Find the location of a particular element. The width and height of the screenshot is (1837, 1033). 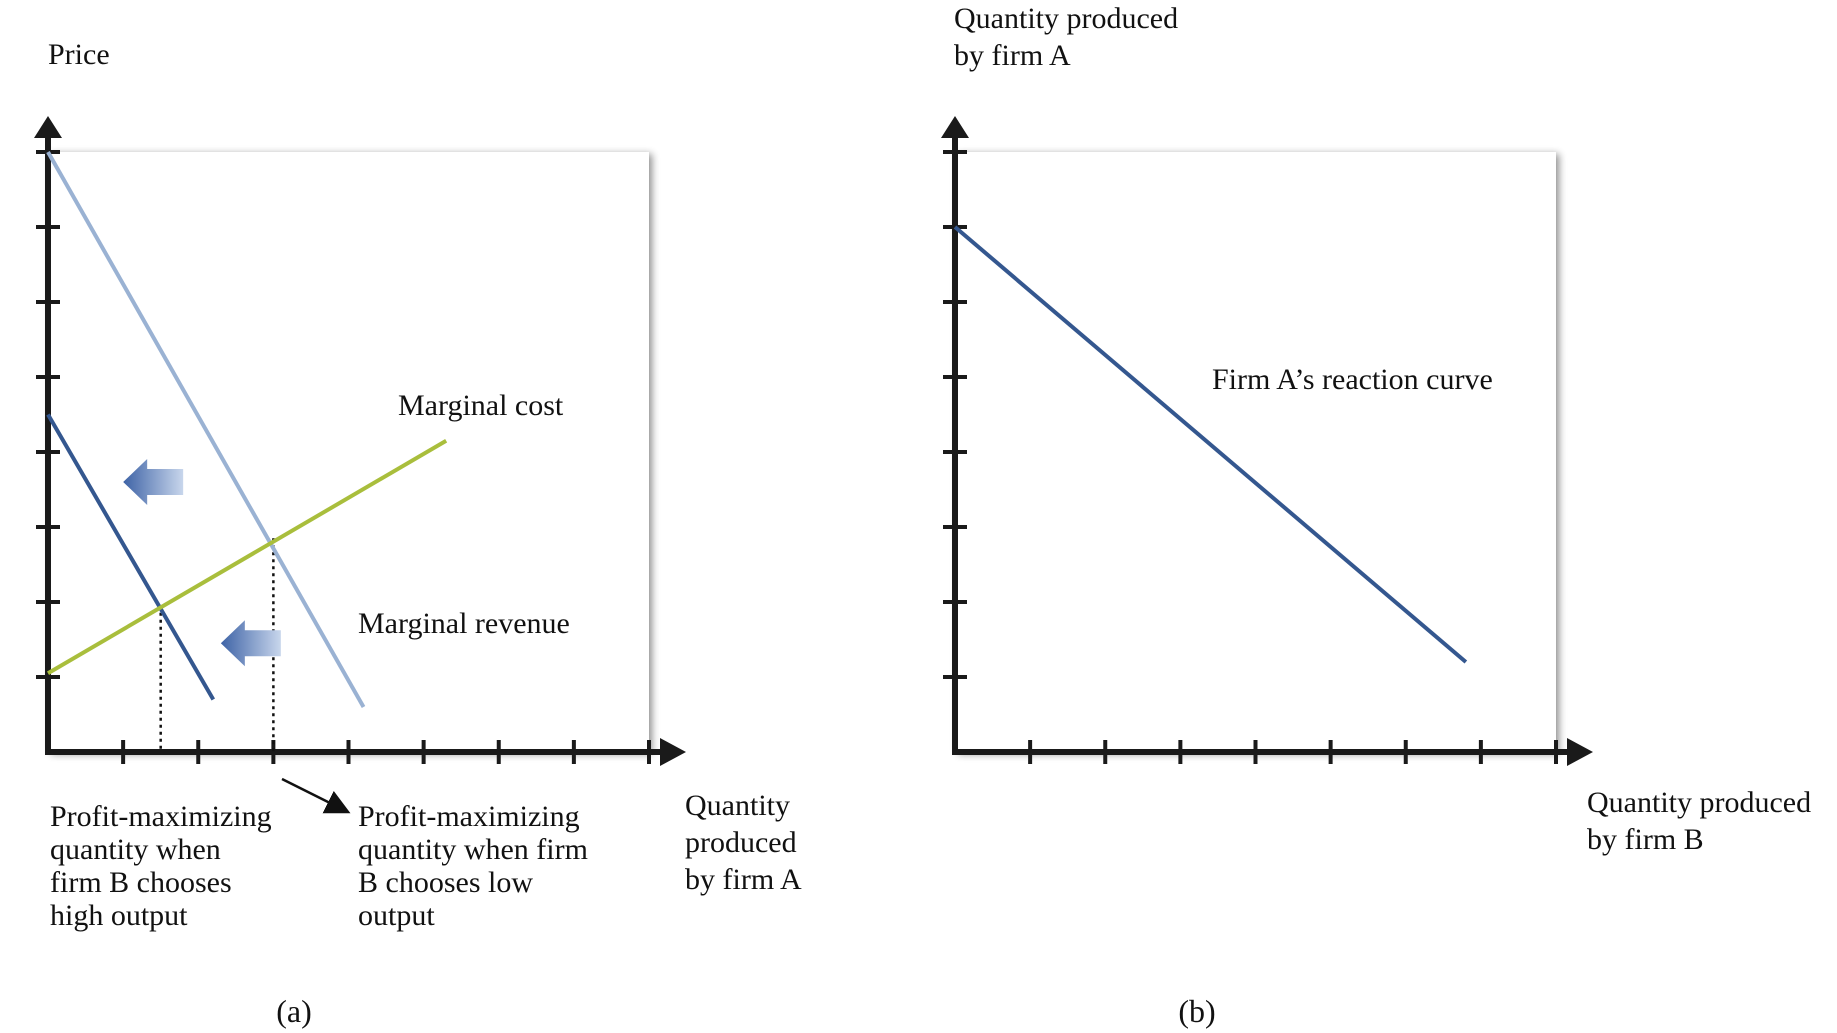

marginal-revenue-high-line is located at coordinates (206, 429).